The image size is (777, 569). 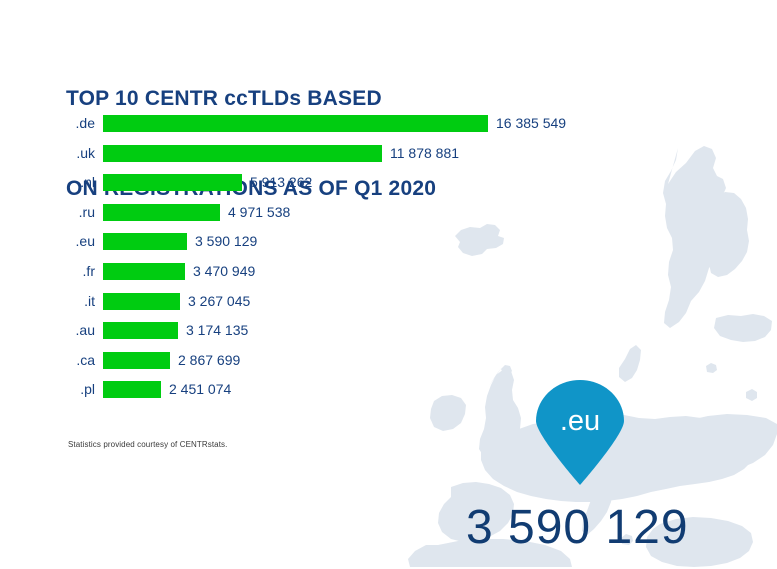 What do you see at coordinates (224, 270) in the screenshot?
I see `bar-value-fr: 3 470 949` at bounding box center [224, 270].